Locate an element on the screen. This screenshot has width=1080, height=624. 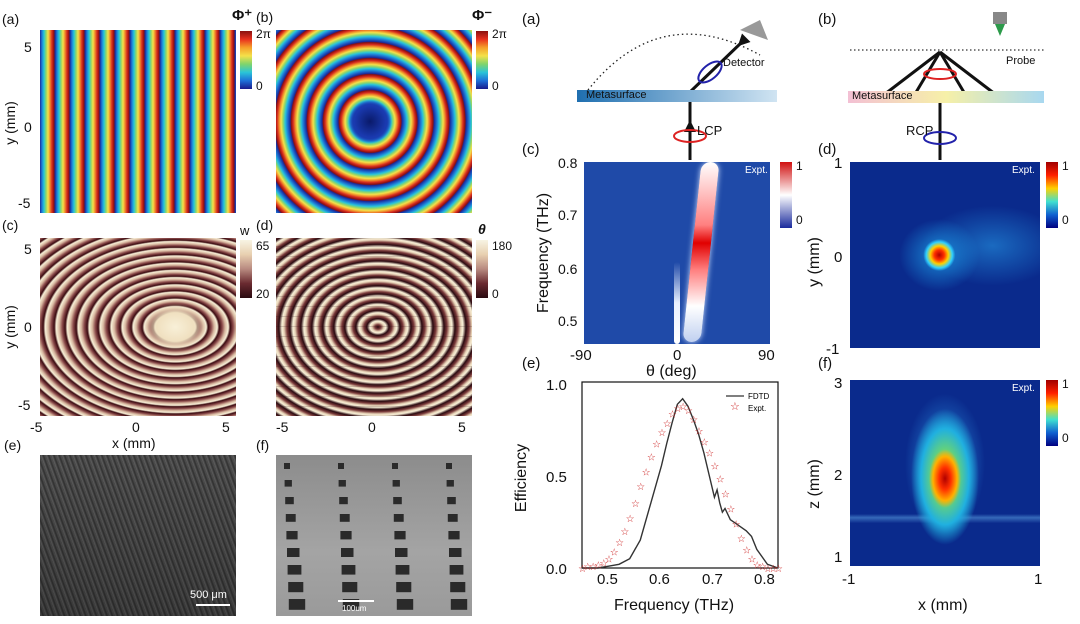
ytick-f-2: 2 is located at coordinates (838, 475).